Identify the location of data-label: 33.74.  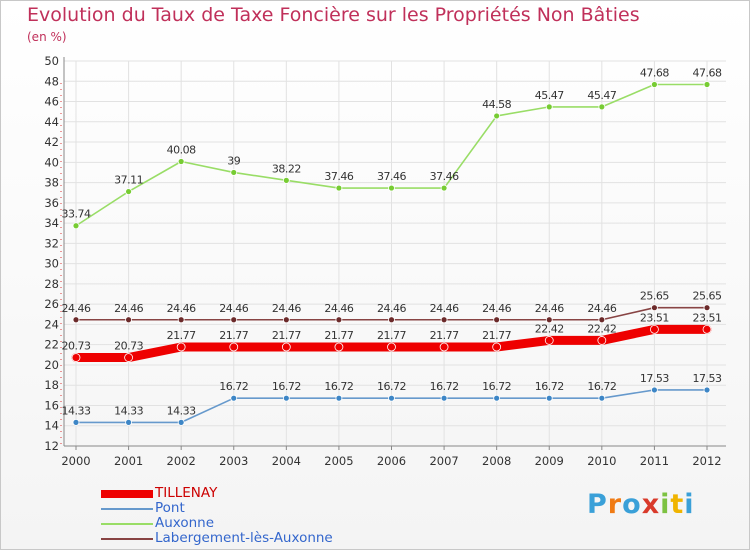
(76, 214).